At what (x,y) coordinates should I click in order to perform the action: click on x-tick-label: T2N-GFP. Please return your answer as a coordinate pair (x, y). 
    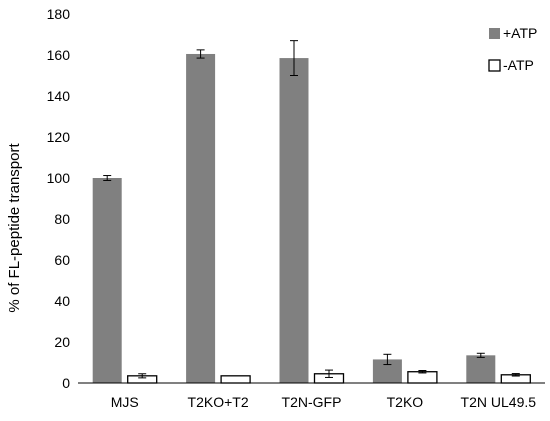
    Looking at the image, I should click on (312, 402).